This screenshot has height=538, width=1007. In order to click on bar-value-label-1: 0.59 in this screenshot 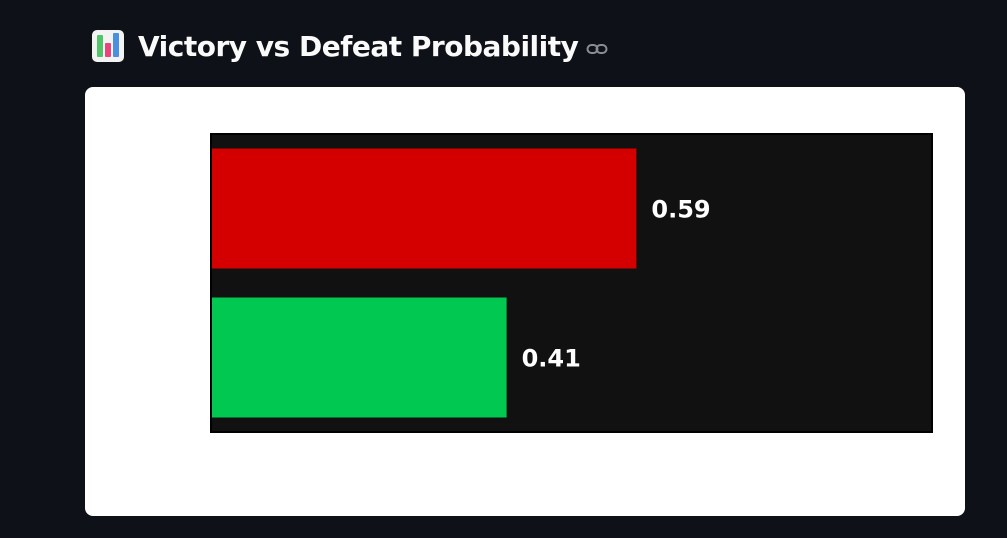, I will do `click(680, 210)`.